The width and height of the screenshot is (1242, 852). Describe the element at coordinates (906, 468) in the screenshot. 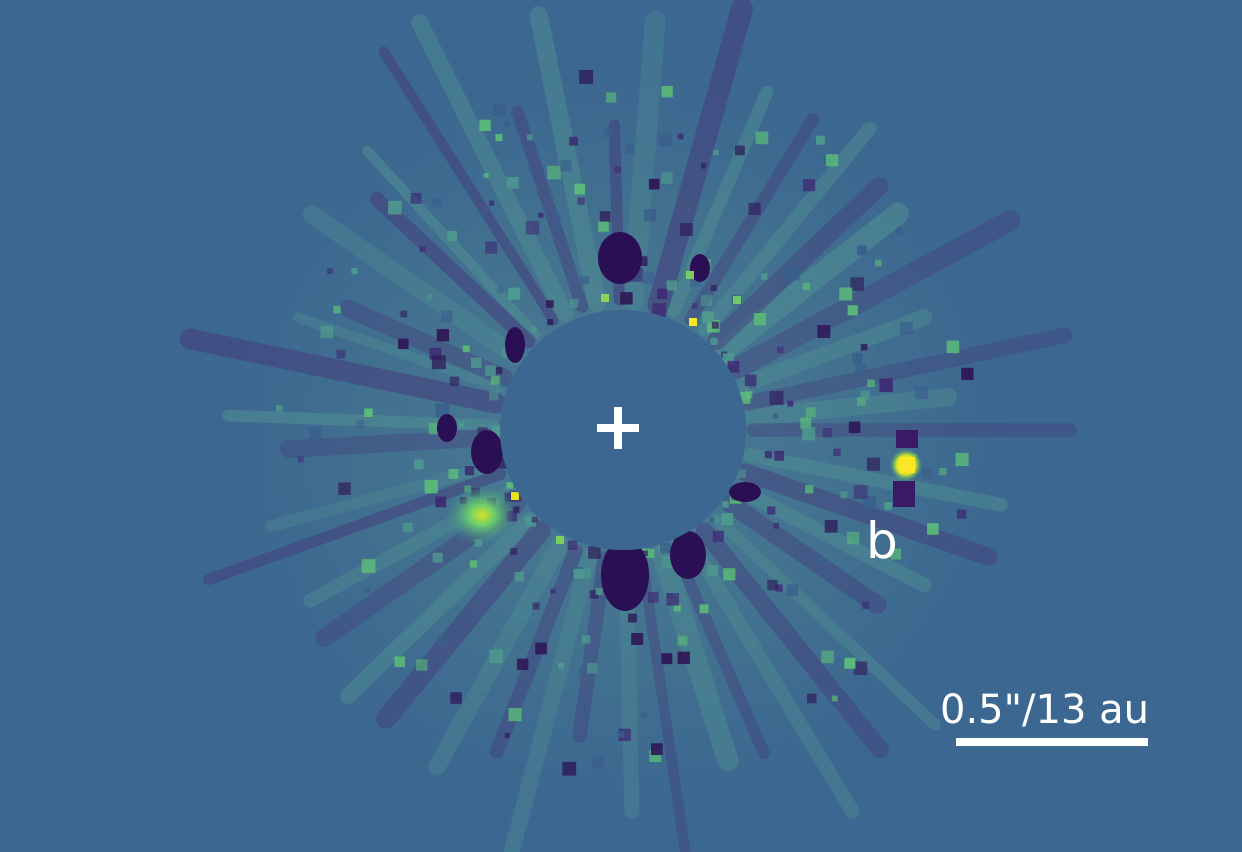

I see `companion-b` at that location.